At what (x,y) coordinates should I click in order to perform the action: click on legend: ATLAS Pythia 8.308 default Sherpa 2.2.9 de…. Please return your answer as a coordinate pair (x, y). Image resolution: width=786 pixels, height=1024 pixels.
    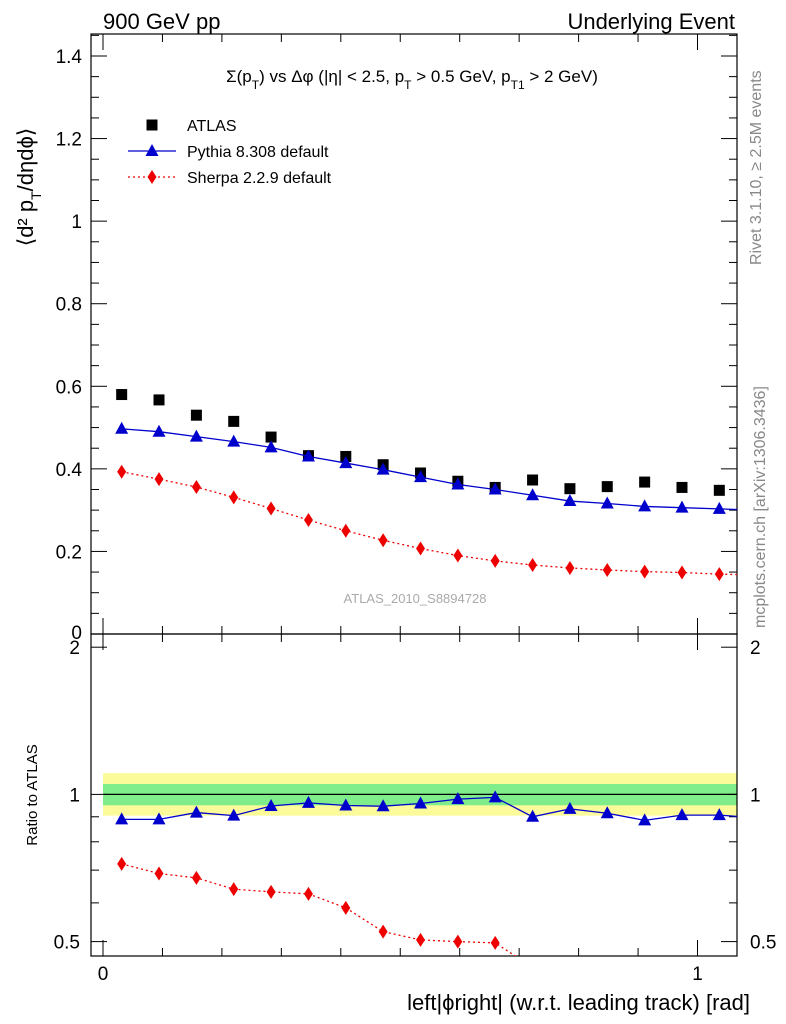
    Looking at the image, I should click on (230, 152).